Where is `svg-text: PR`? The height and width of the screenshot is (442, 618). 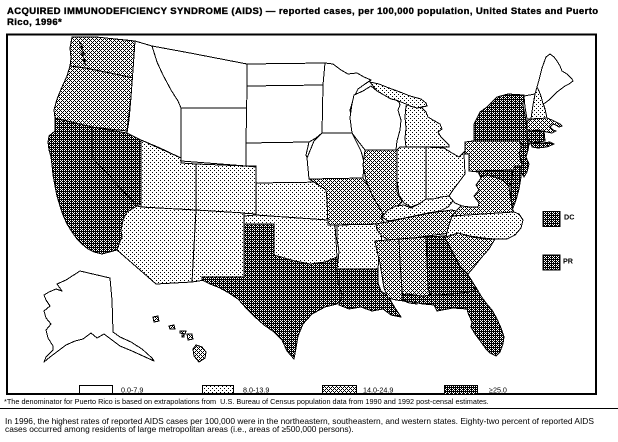
svg-text: PR is located at coordinates (568, 261).